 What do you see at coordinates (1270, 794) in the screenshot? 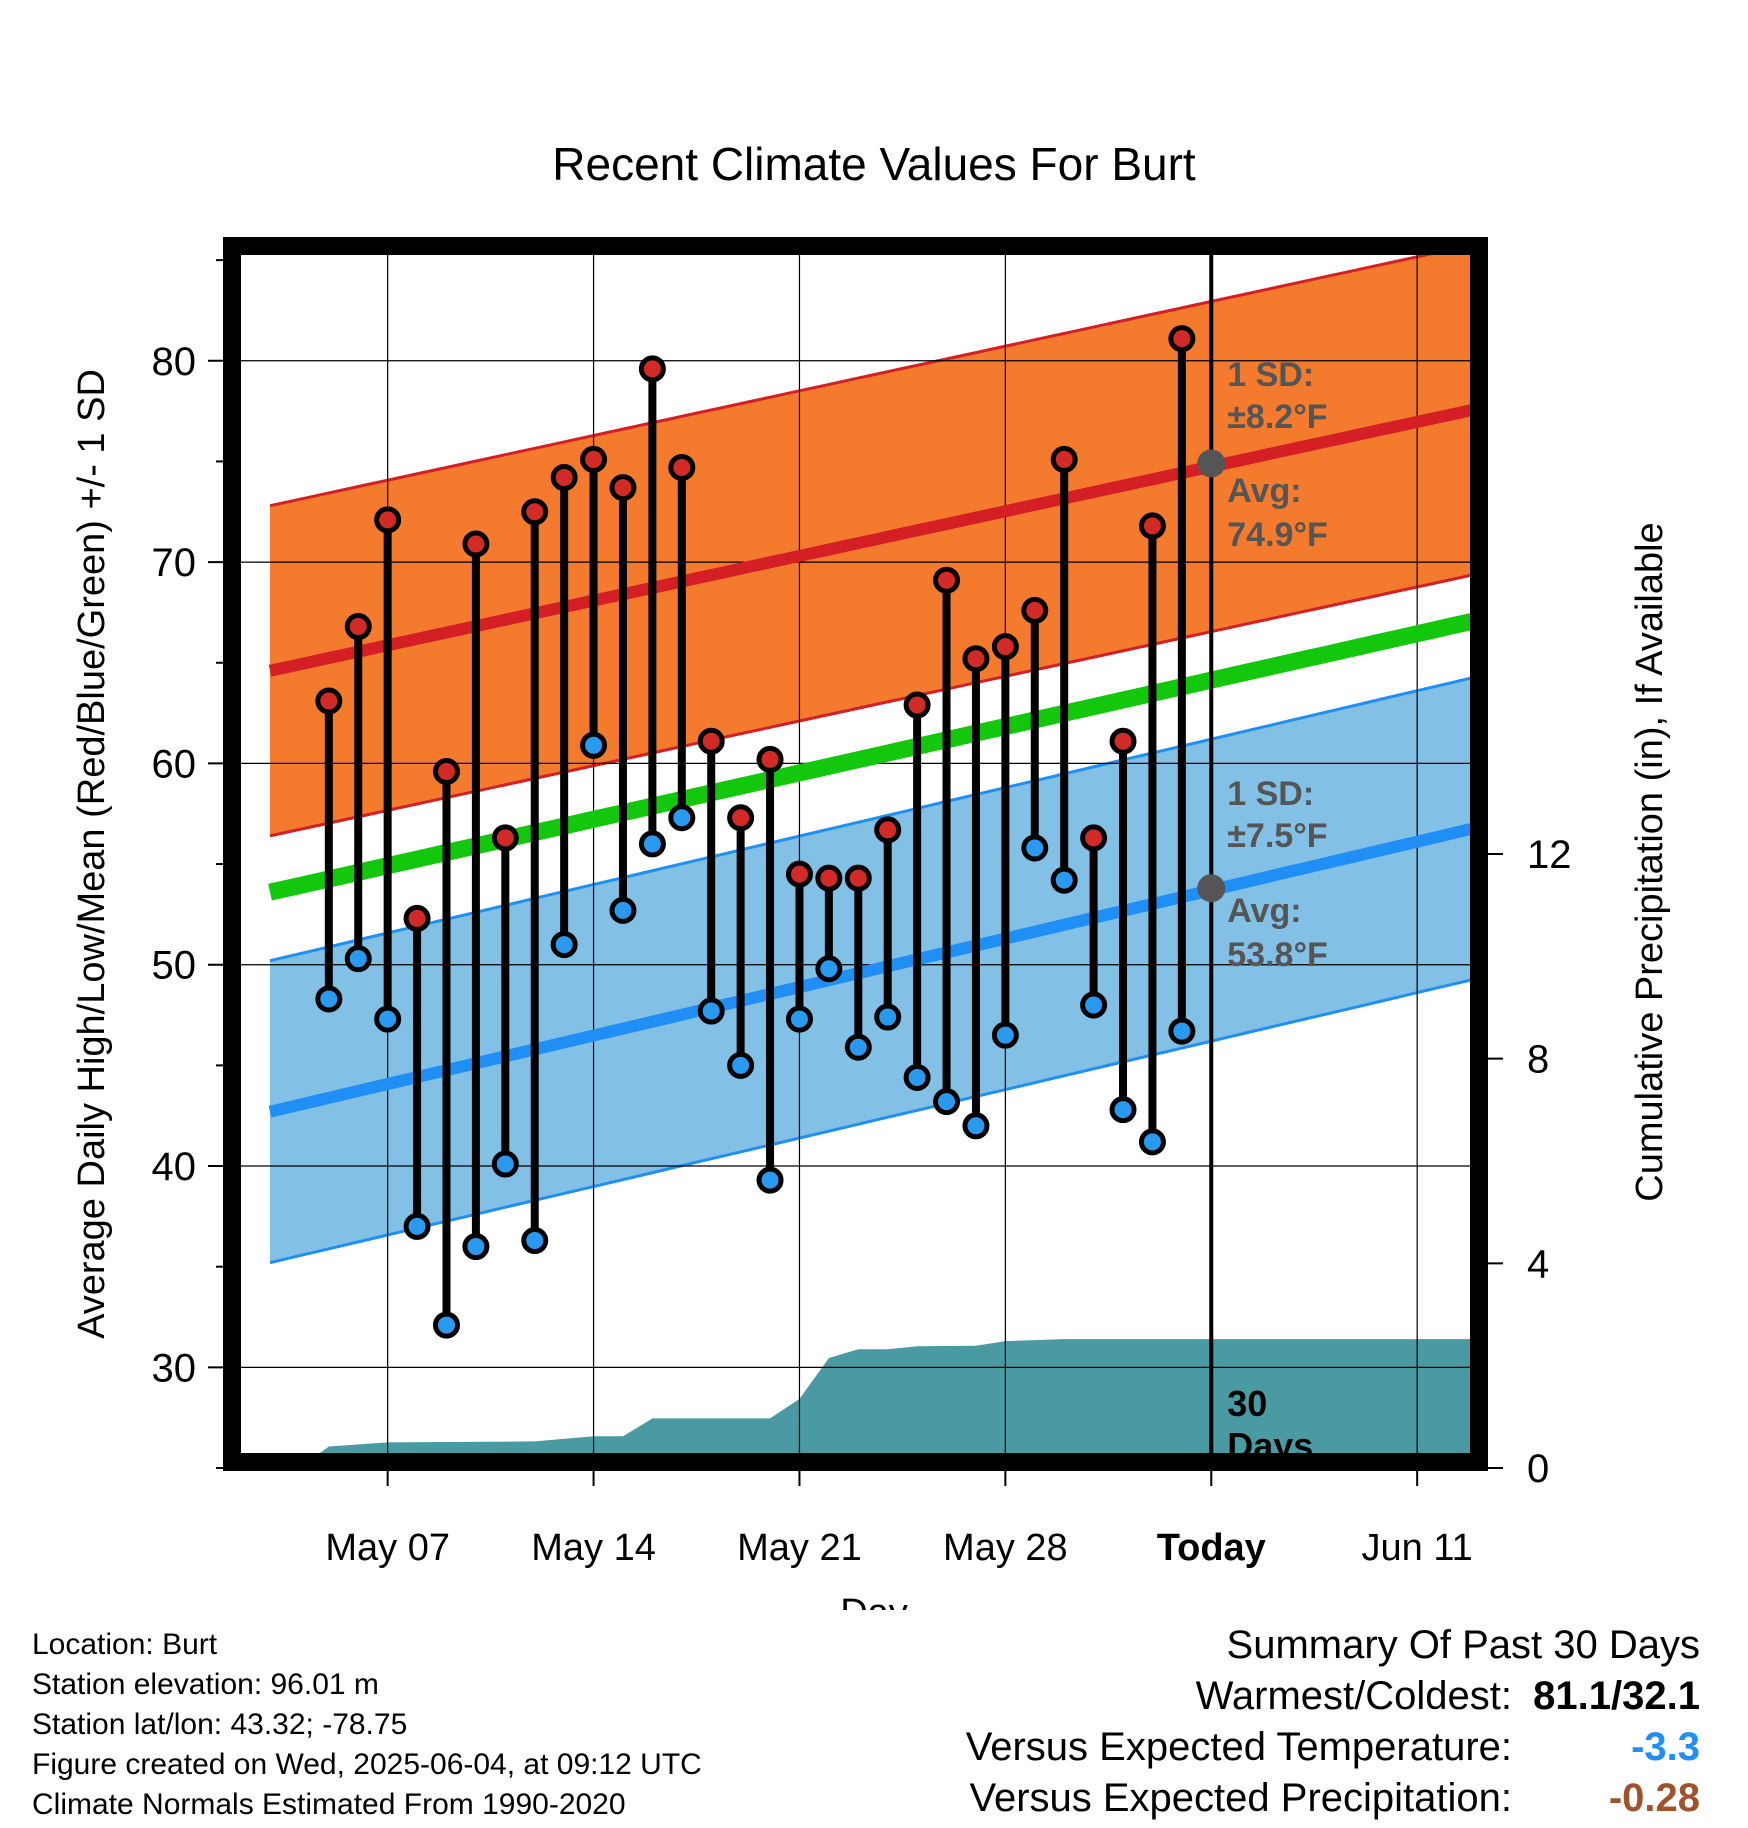
I see `low-sd-label: 1 SD:` at bounding box center [1270, 794].